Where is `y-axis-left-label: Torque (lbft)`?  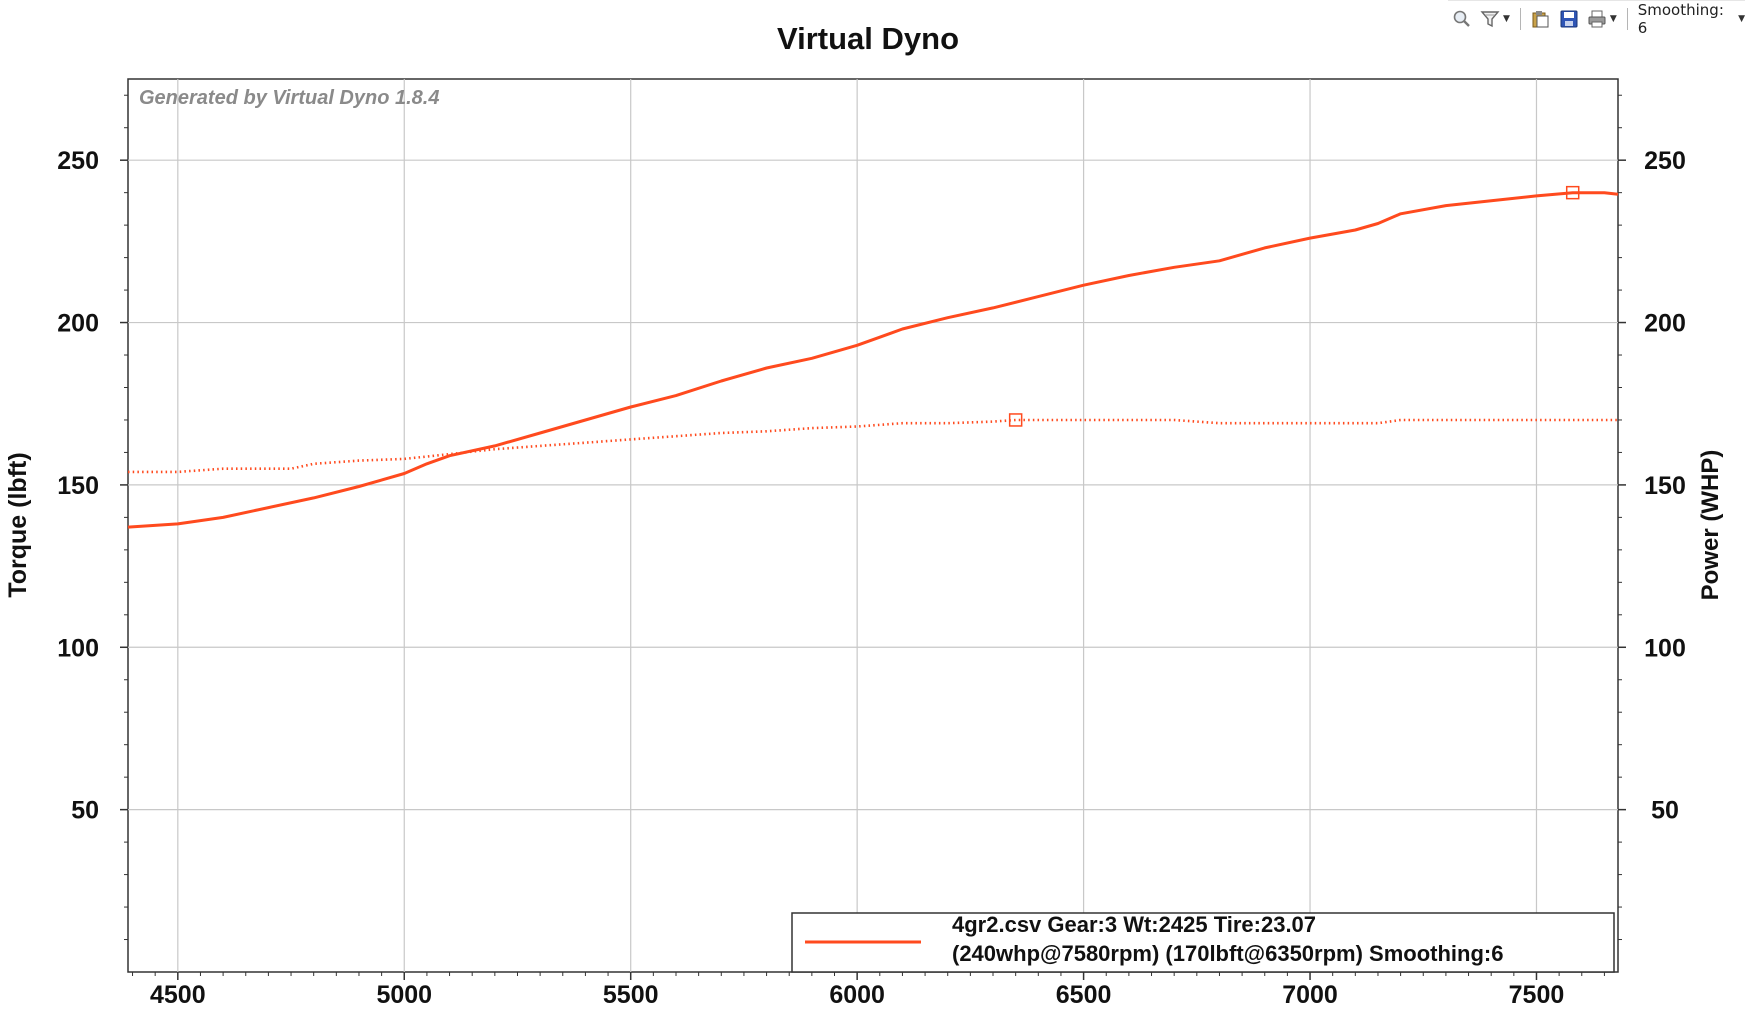 y-axis-left-label: Torque (lbft) is located at coordinates (18, 524).